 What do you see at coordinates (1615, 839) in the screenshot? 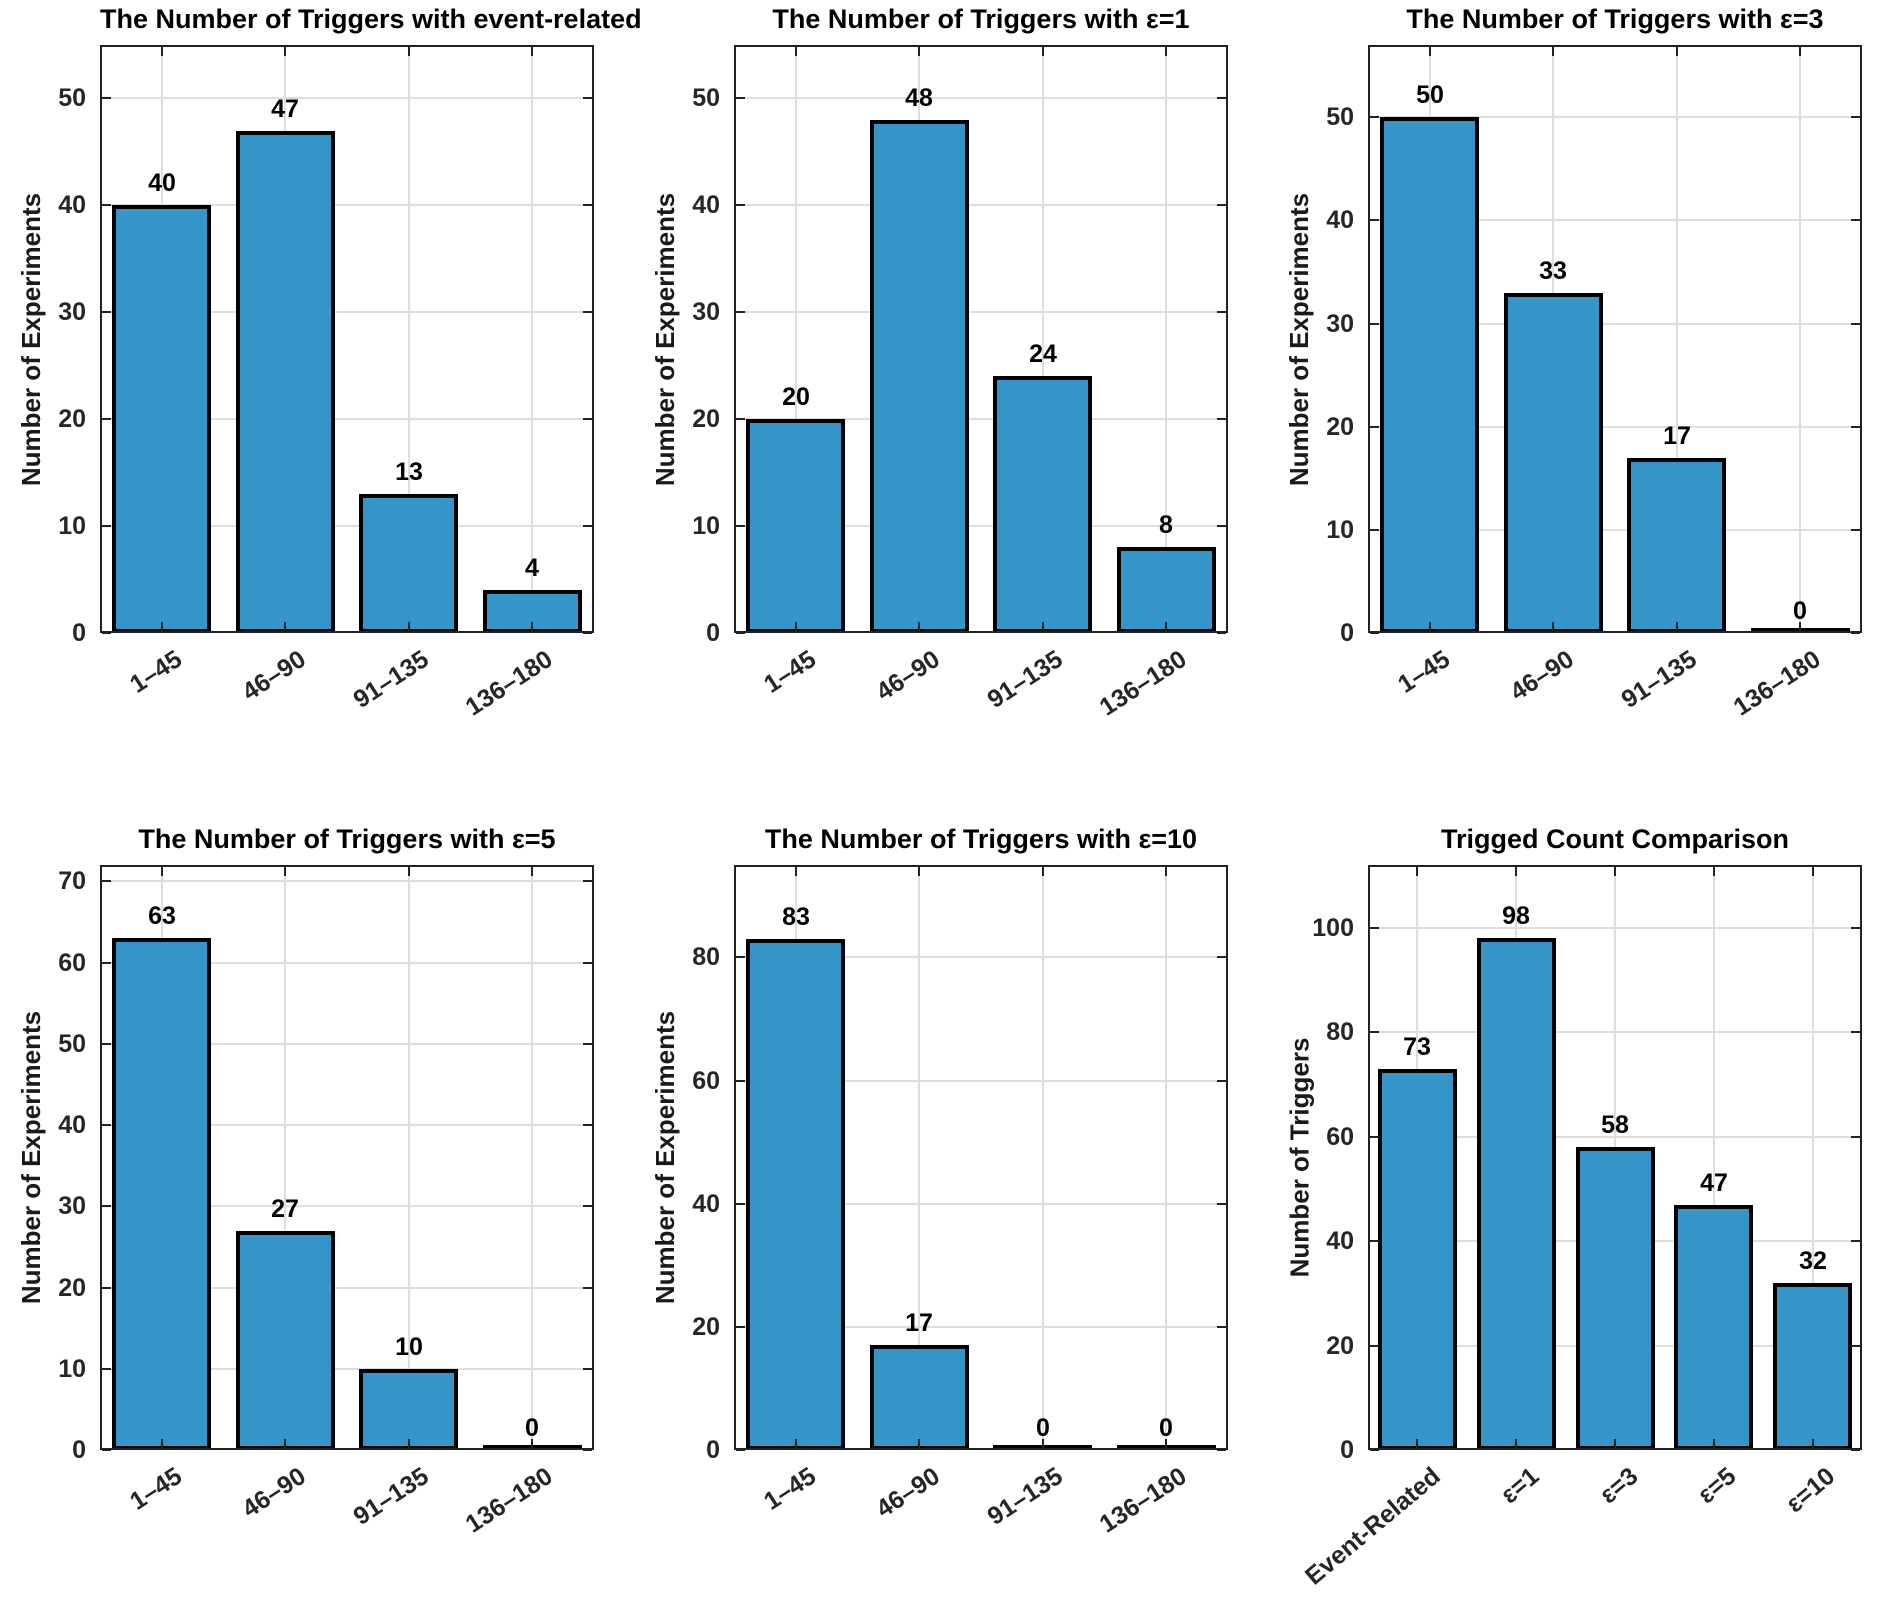
I see `chart-title: Trigged Count Comparison` at bounding box center [1615, 839].